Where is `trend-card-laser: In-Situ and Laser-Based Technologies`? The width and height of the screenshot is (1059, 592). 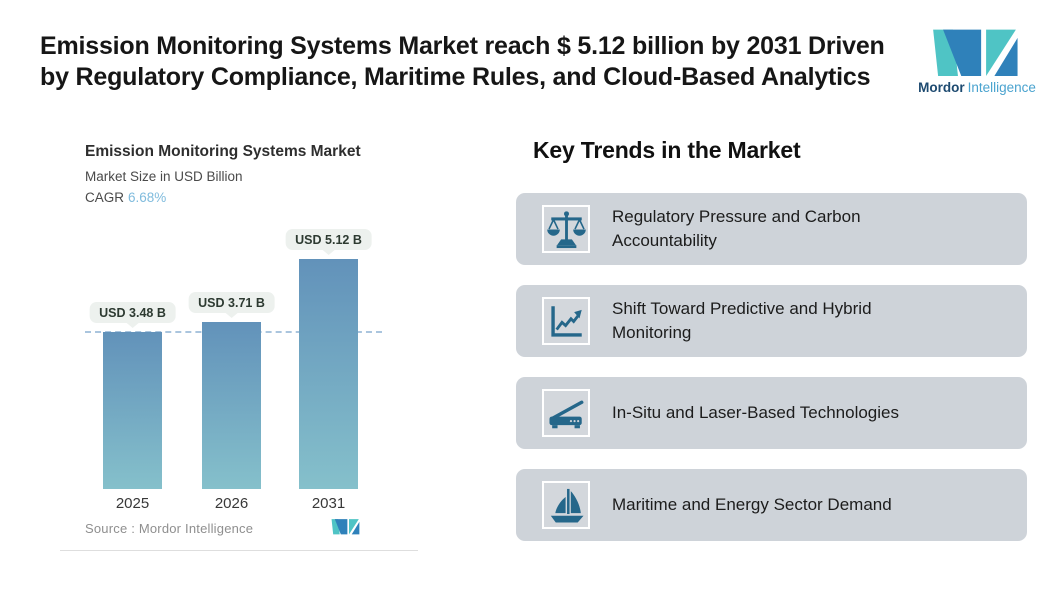 trend-card-laser: In-Situ and Laser-Based Technologies is located at coordinates (771, 413).